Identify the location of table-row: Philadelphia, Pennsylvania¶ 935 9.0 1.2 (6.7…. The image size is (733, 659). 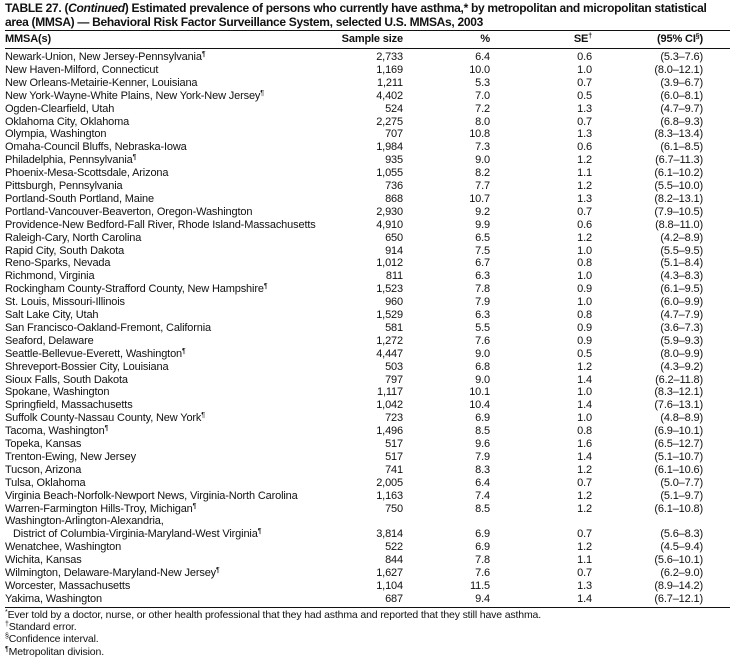
(366, 160).